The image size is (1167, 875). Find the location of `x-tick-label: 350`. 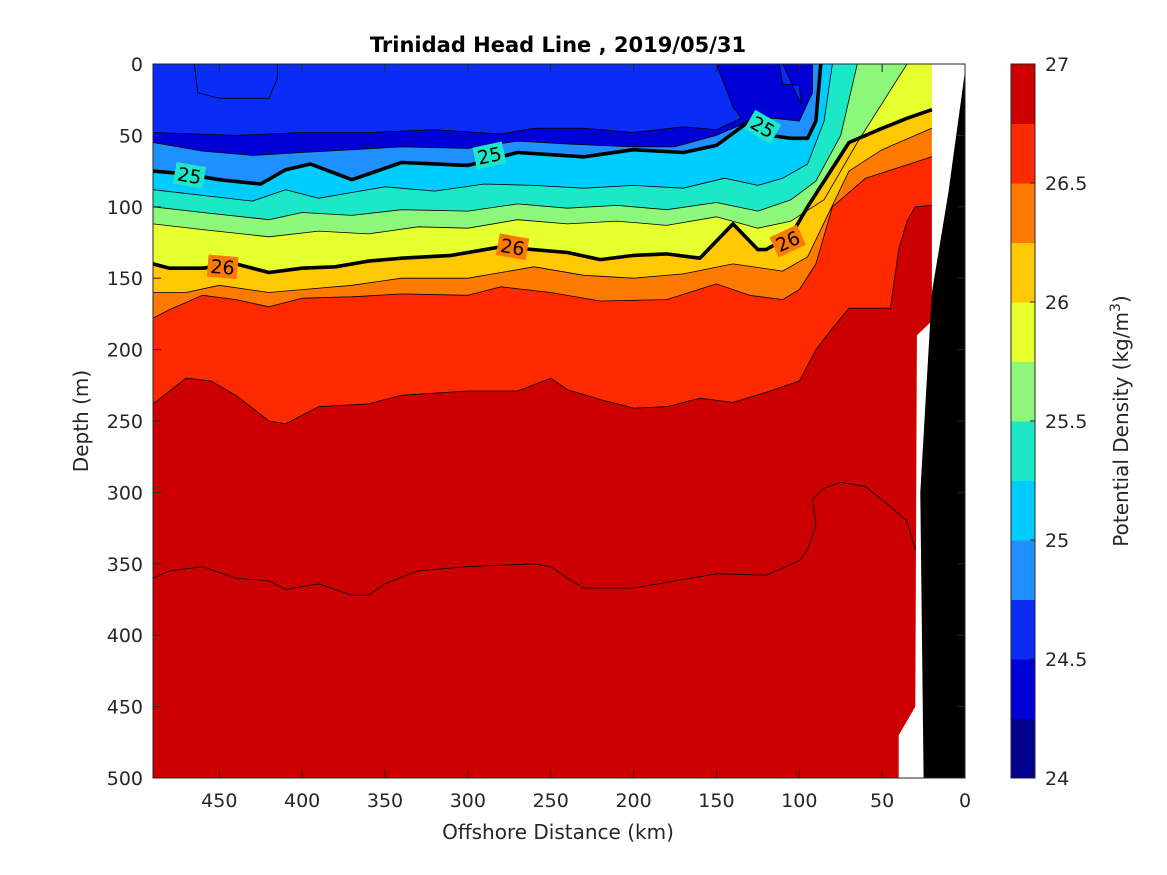

x-tick-label: 350 is located at coordinates (385, 801).